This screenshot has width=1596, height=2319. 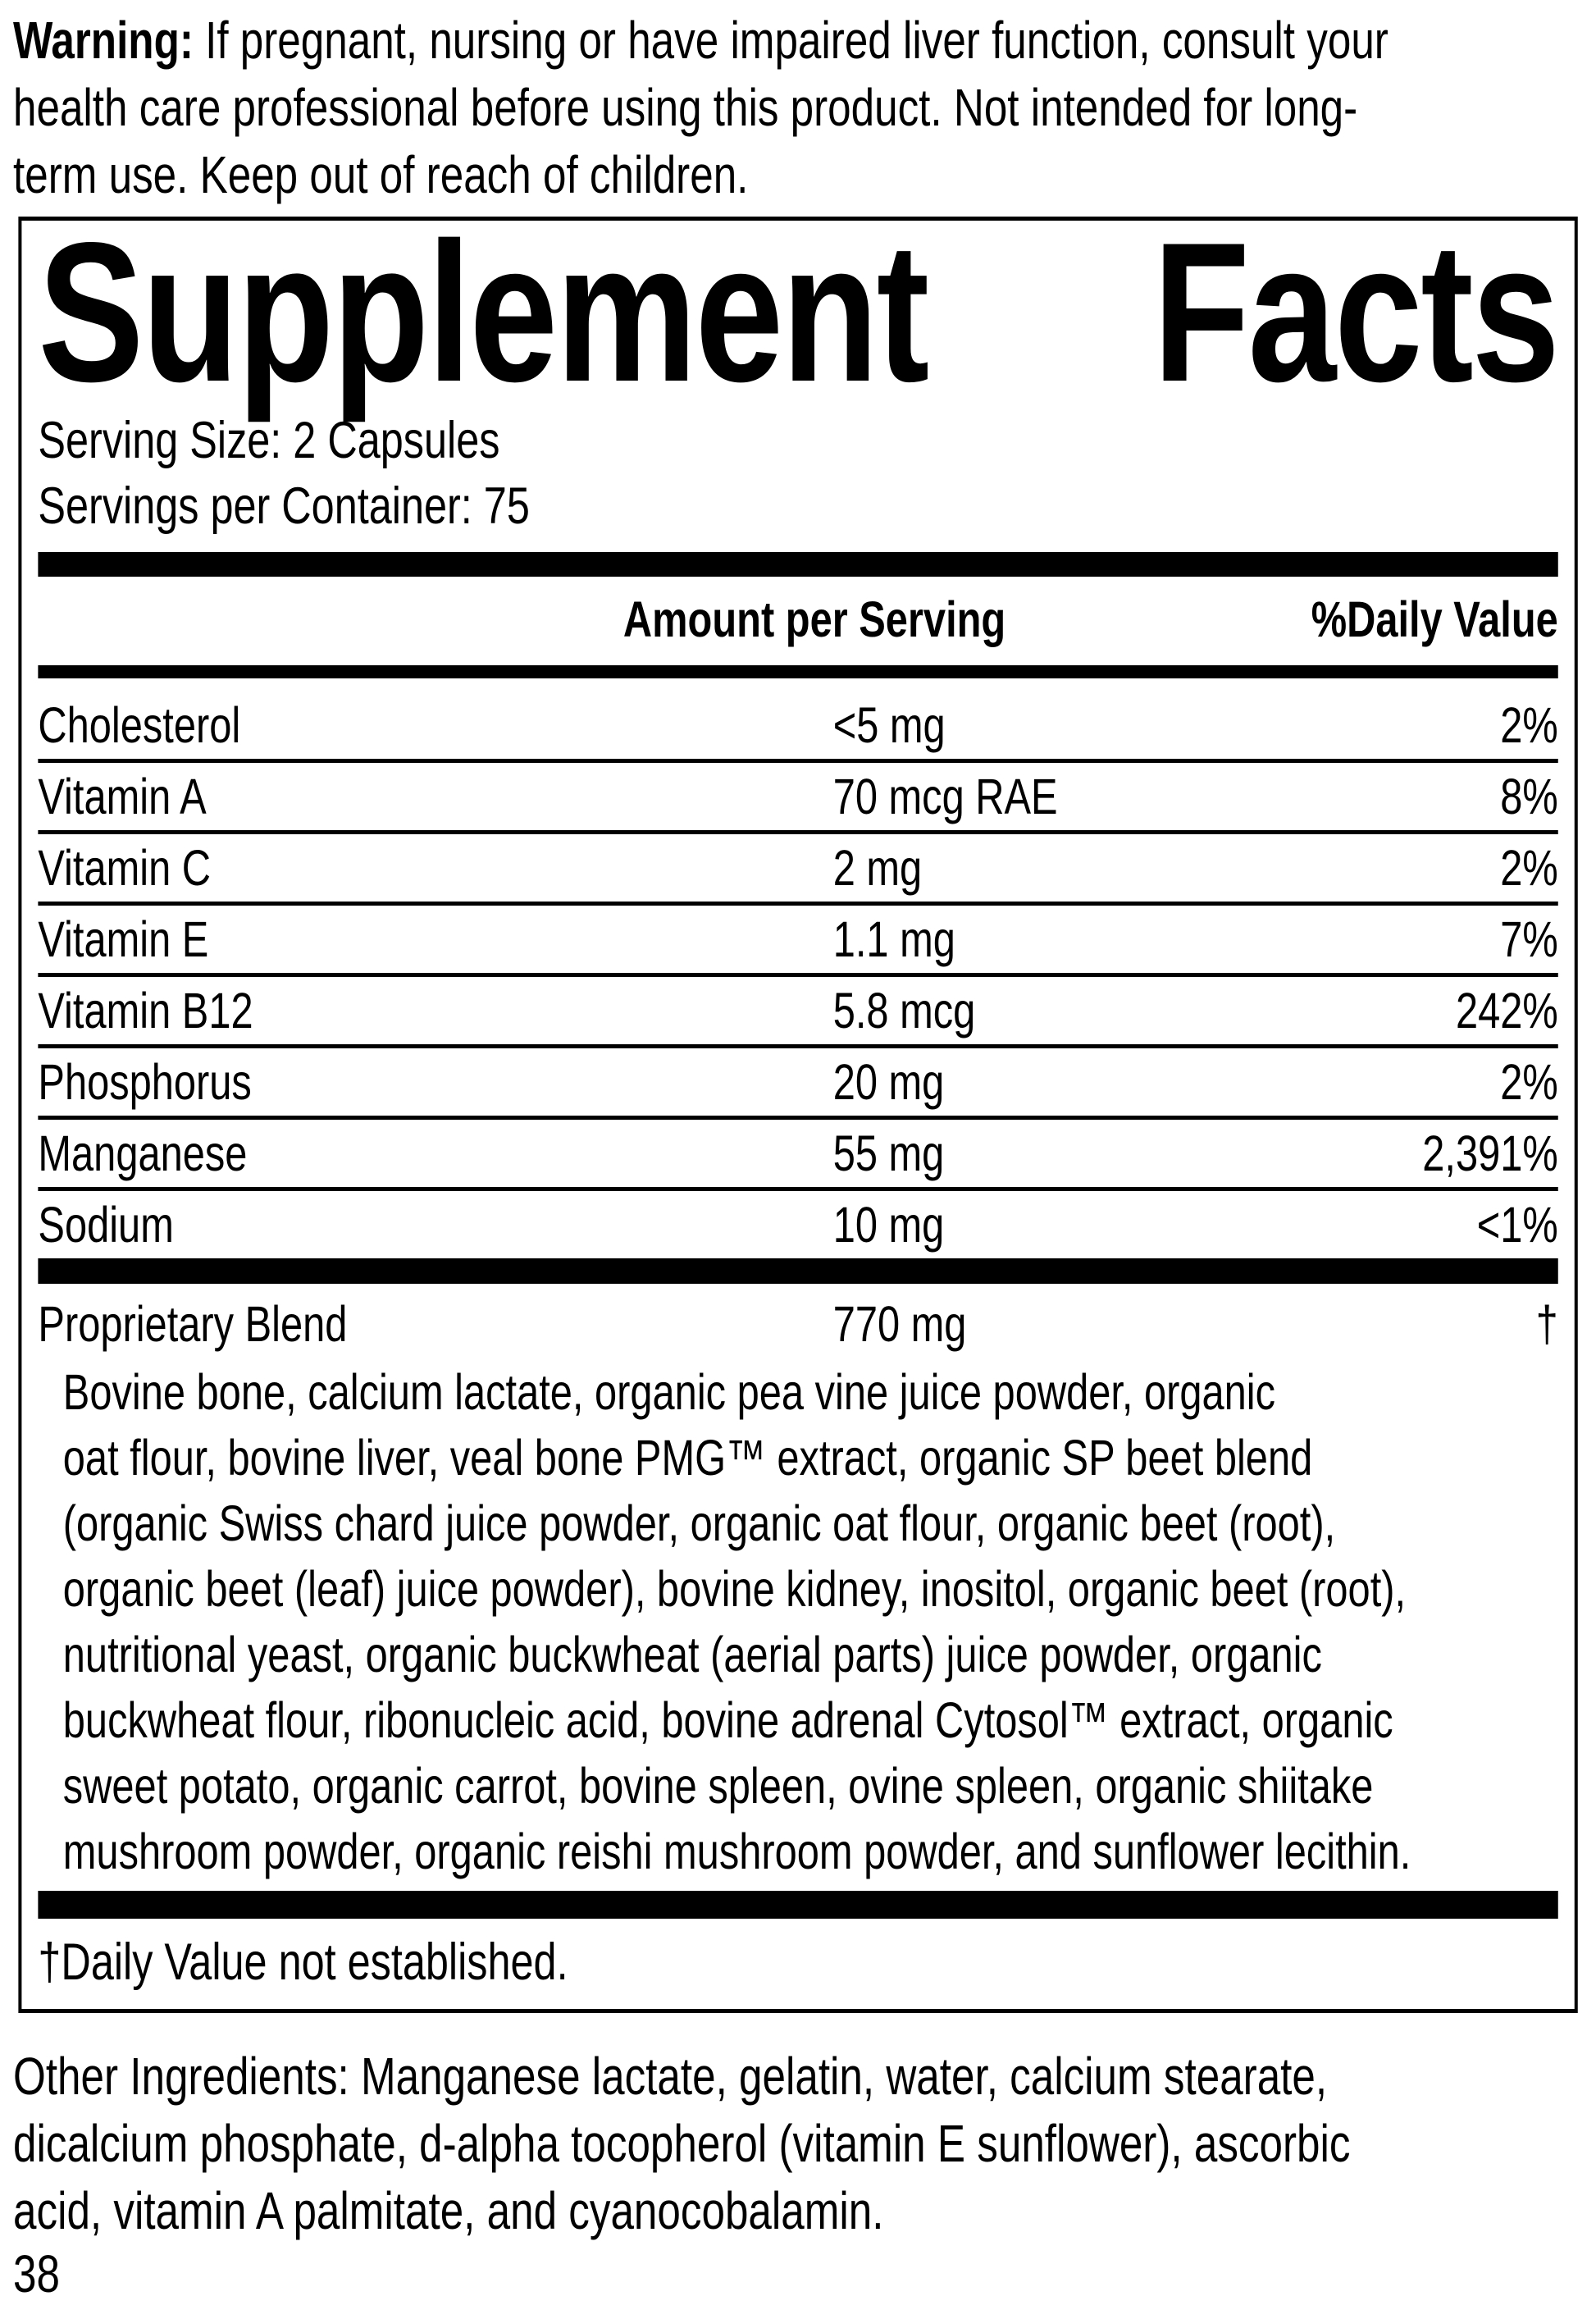 What do you see at coordinates (904, 1011) in the screenshot?
I see `nutrient-amount: 5.8 mcg` at bounding box center [904, 1011].